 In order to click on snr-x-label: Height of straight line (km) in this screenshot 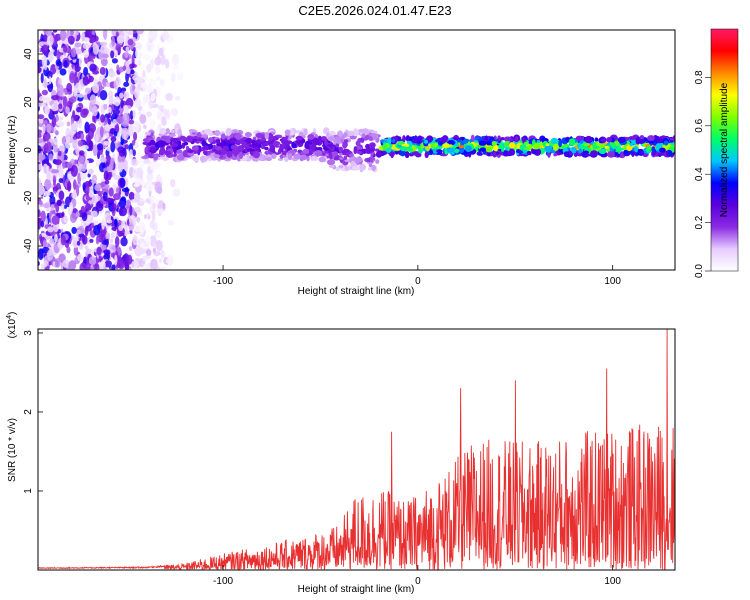, I will do `click(356, 589)`.